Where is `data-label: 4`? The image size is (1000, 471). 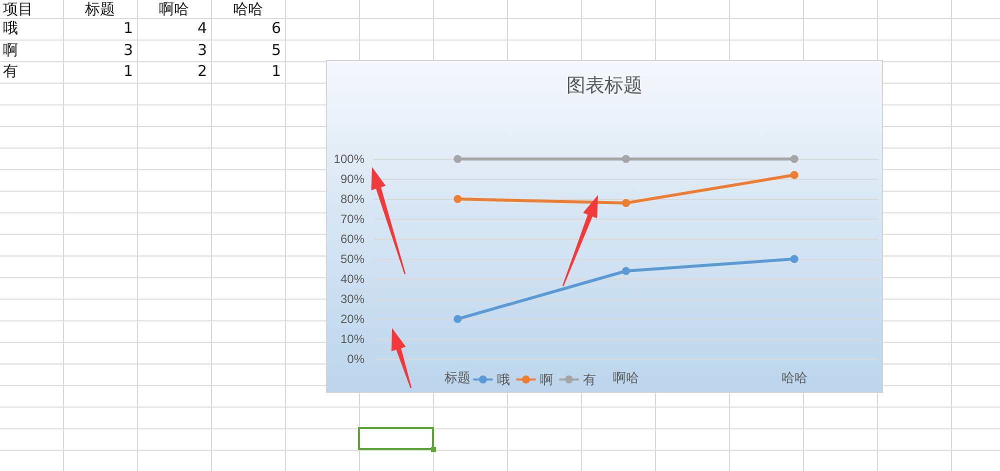
data-label: 4 is located at coordinates (202, 28).